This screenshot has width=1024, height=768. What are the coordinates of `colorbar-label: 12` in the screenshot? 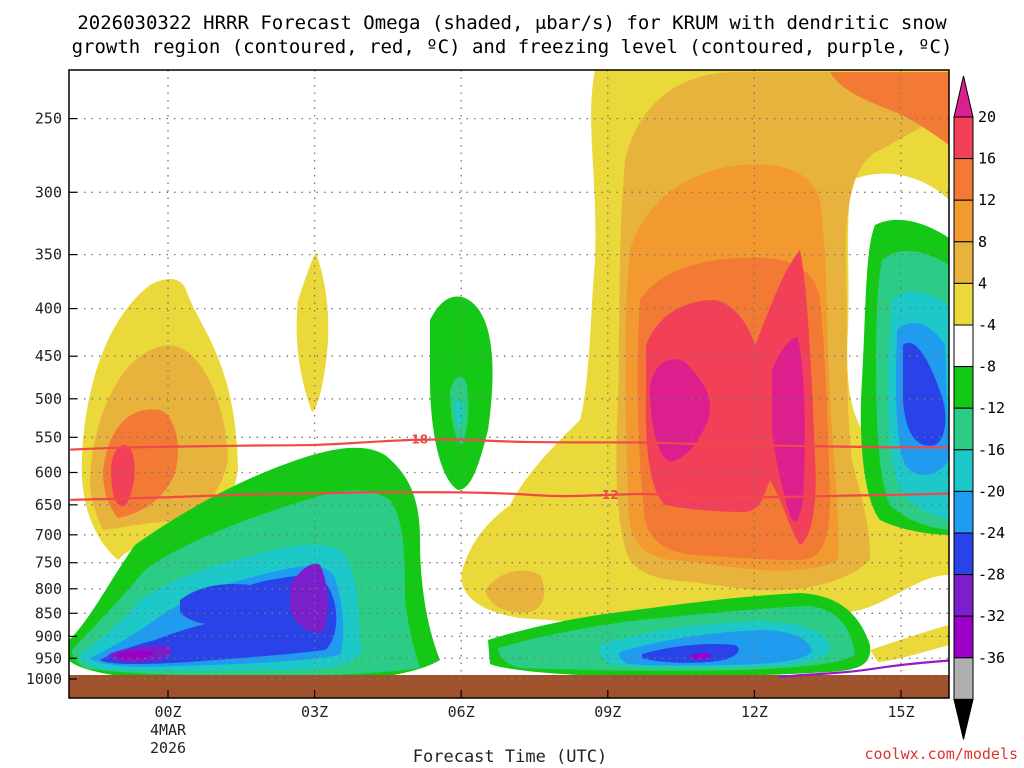 It's located at (987, 200).